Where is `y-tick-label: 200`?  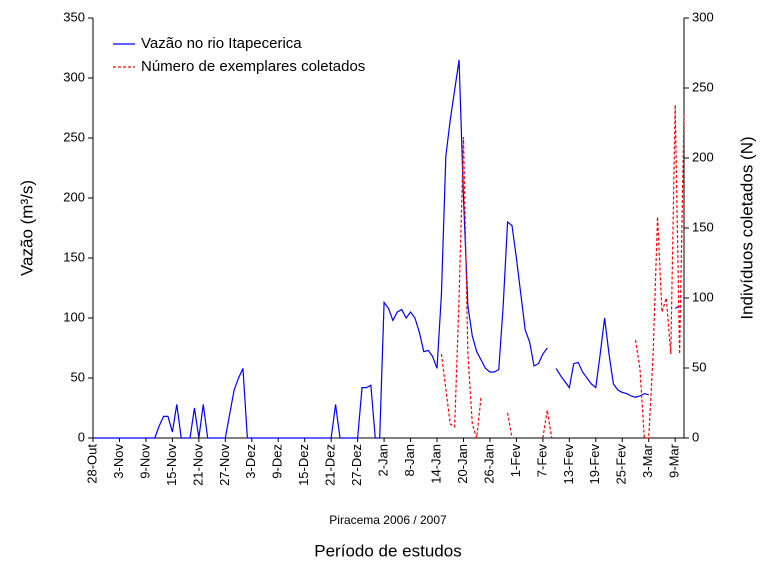
y-tick-label: 200 is located at coordinates (74, 196).